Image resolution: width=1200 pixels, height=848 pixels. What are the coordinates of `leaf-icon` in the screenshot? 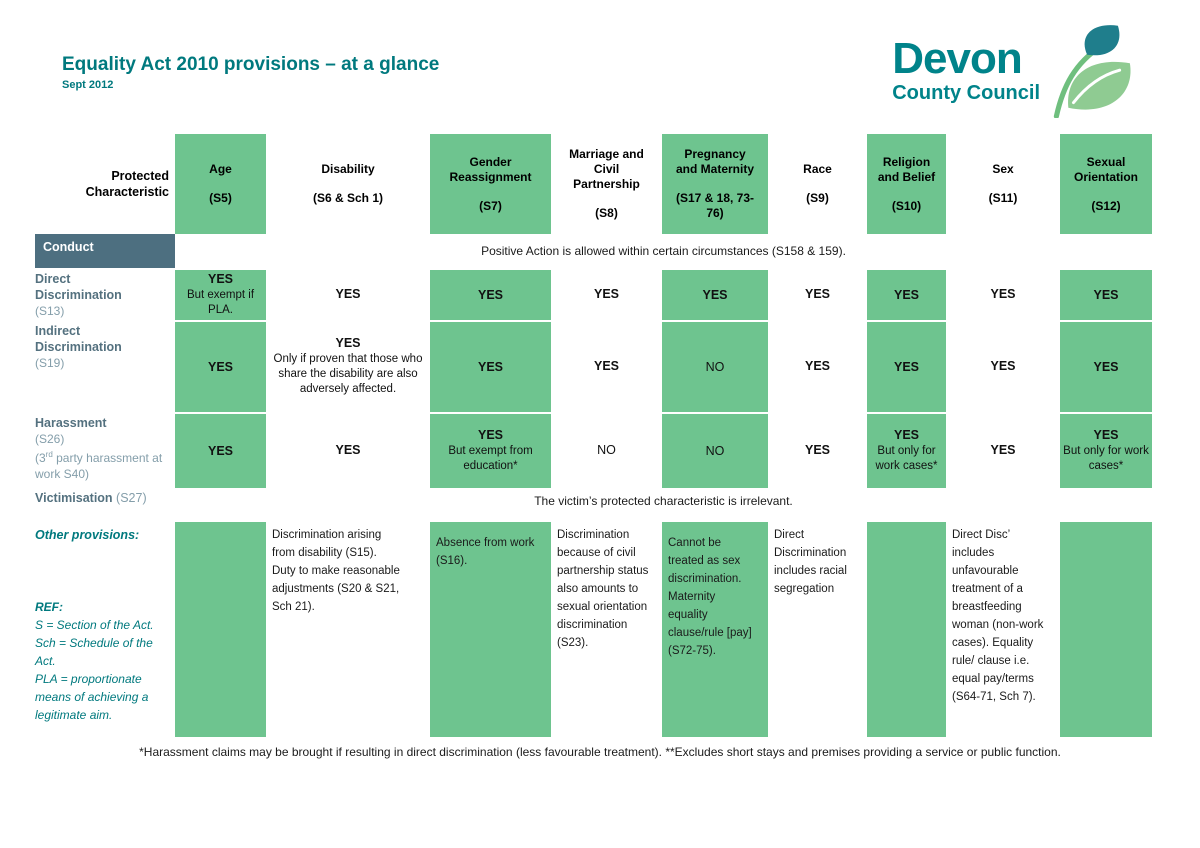 It's located at (1092, 71).